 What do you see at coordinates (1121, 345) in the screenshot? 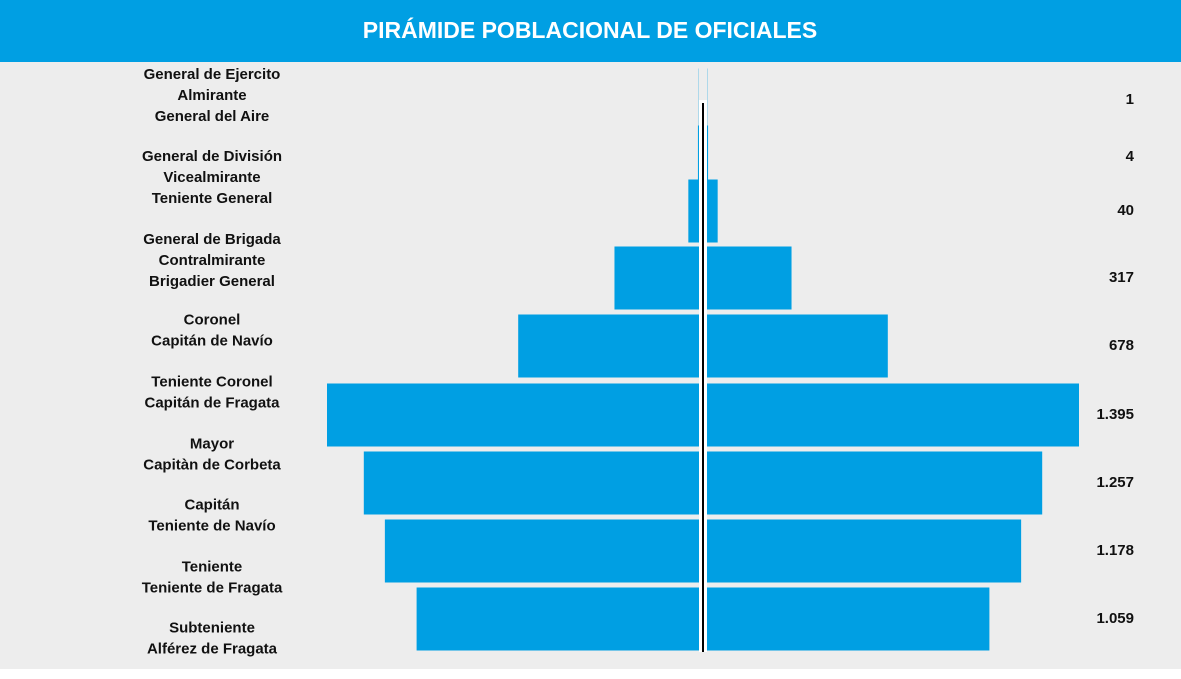
I see `value-label: 678` at bounding box center [1121, 345].